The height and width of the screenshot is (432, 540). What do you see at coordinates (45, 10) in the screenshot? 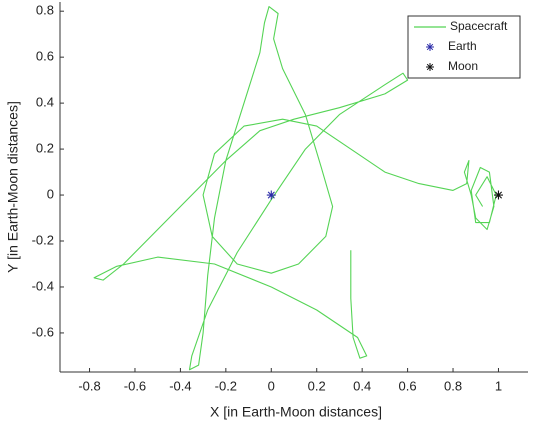
I see `y-tick-label: 0.8` at bounding box center [45, 10].